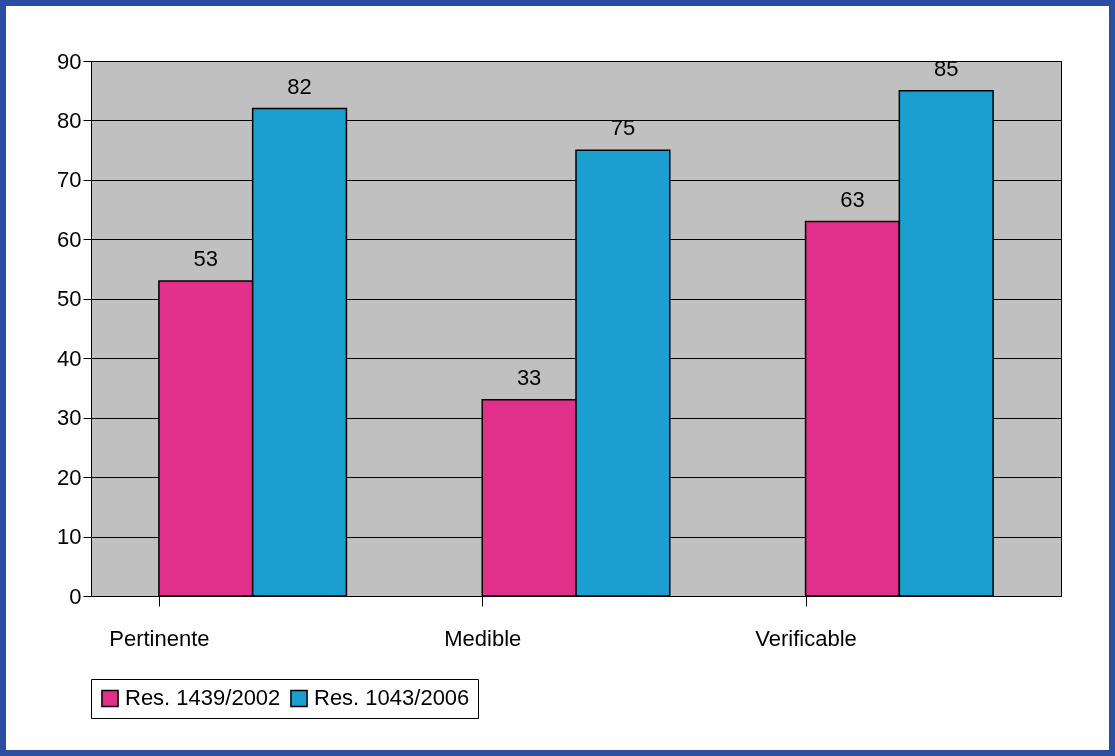 The height and width of the screenshot is (756, 1115). I want to click on y-tick-label: 30, so click(69, 418).